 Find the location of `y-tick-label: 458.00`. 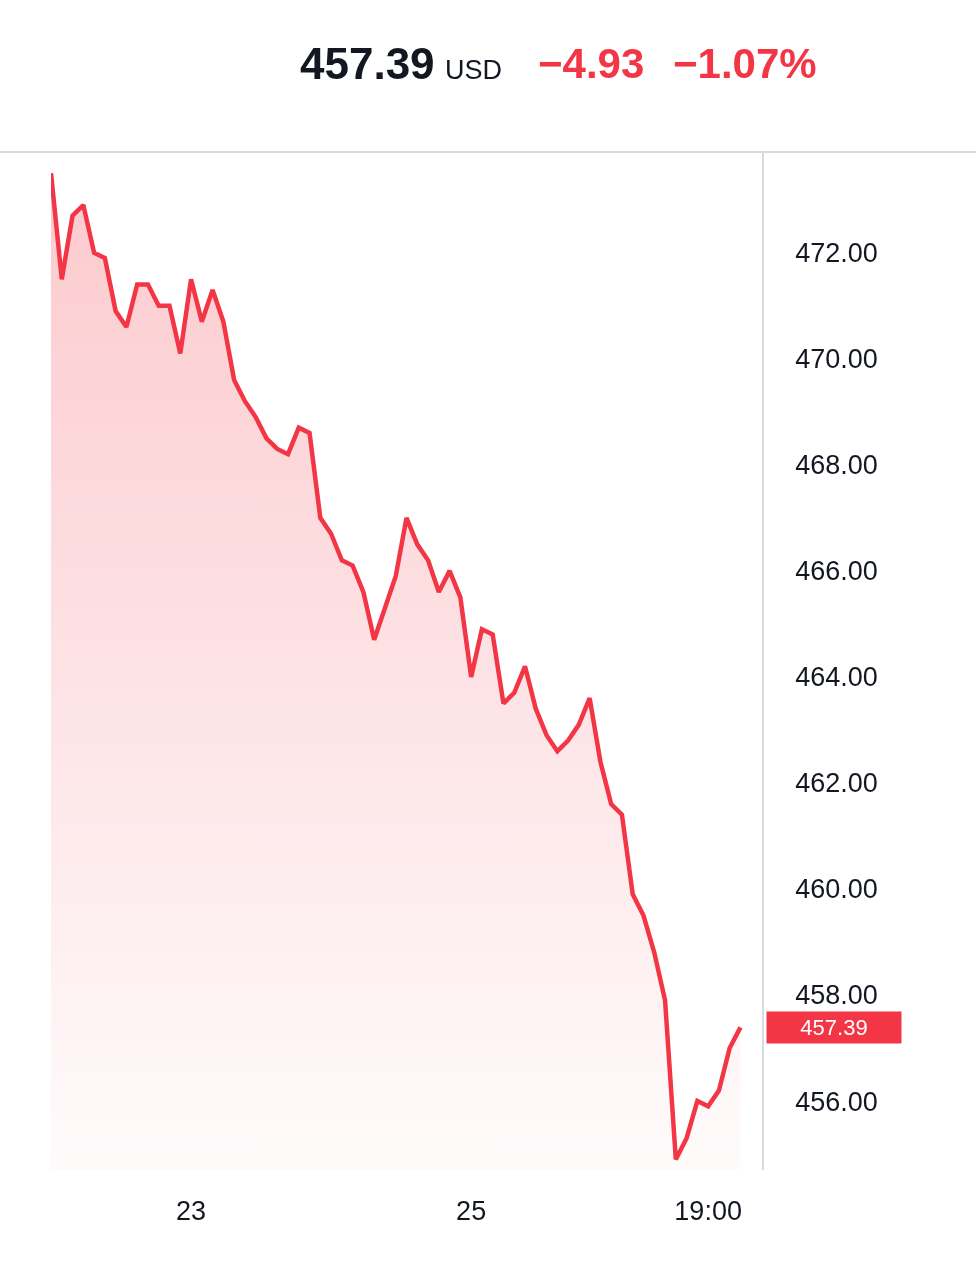

y-tick-label: 458.00 is located at coordinates (836, 995).